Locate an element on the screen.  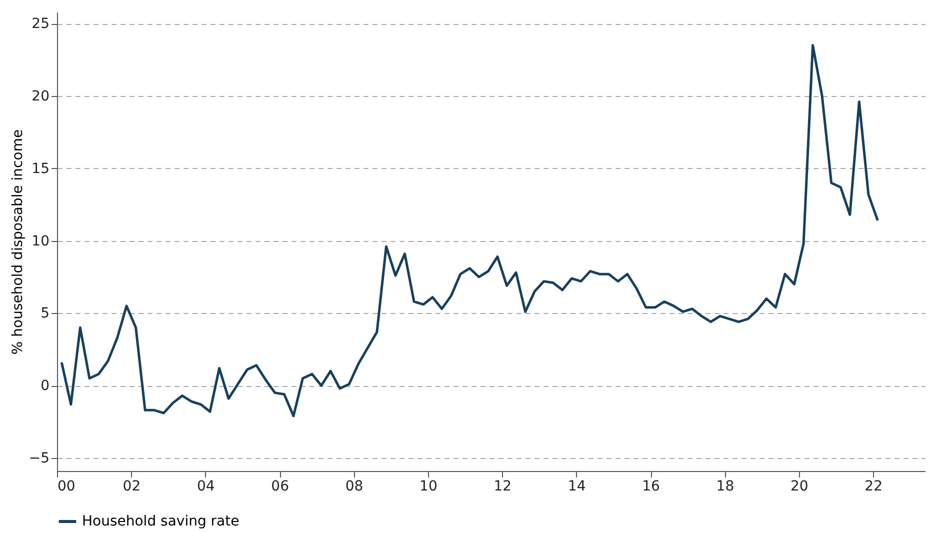
x-tick-label: 04 is located at coordinates (205, 486).